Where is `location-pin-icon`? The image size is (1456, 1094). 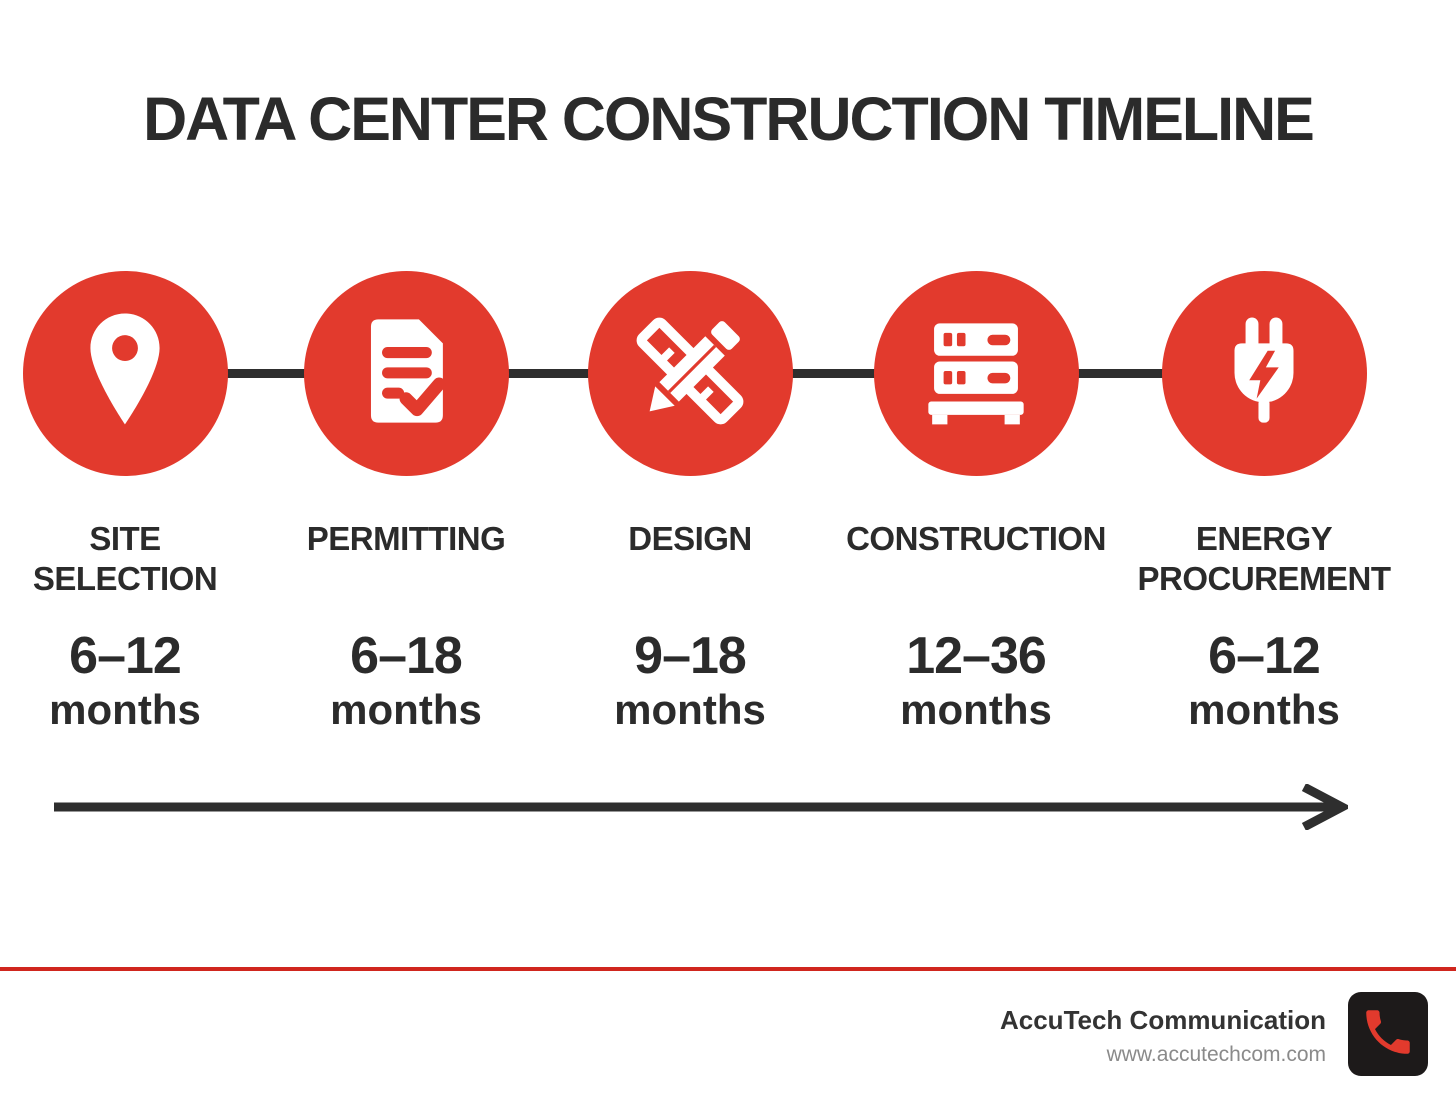
location-pin-icon is located at coordinates (125, 373).